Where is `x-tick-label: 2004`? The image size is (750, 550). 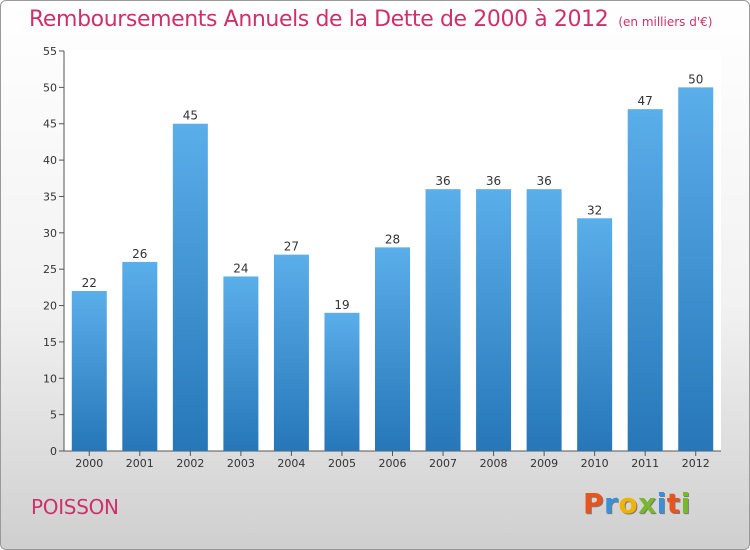 x-tick-label: 2004 is located at coordinates (291, 463).